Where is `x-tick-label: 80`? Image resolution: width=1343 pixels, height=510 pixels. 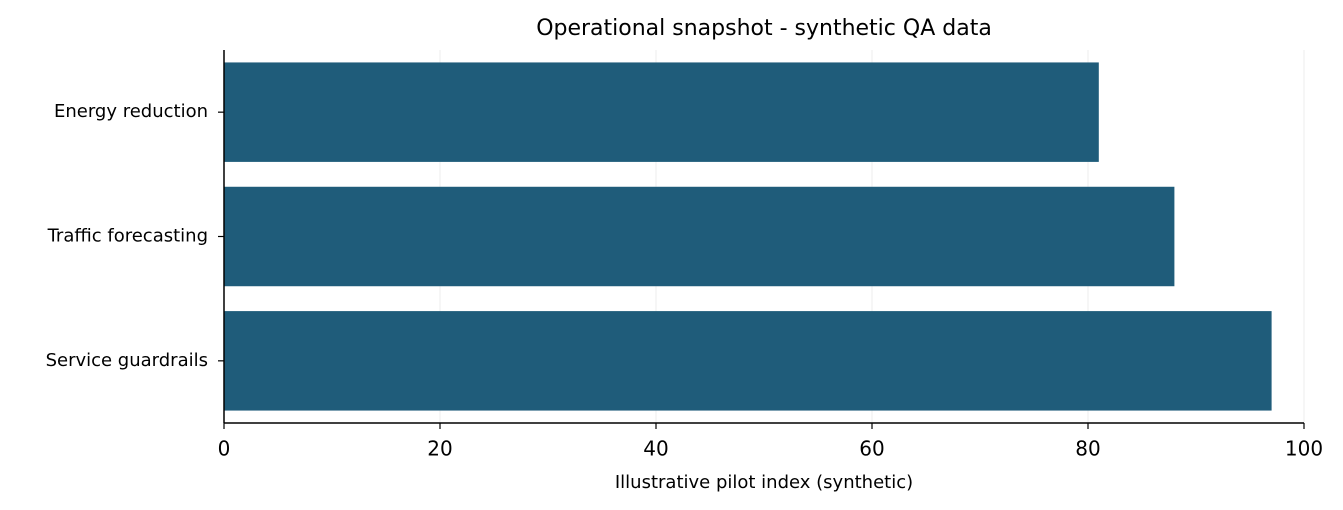
x-tick-label: 80 is located at coordinates (1087, 449).